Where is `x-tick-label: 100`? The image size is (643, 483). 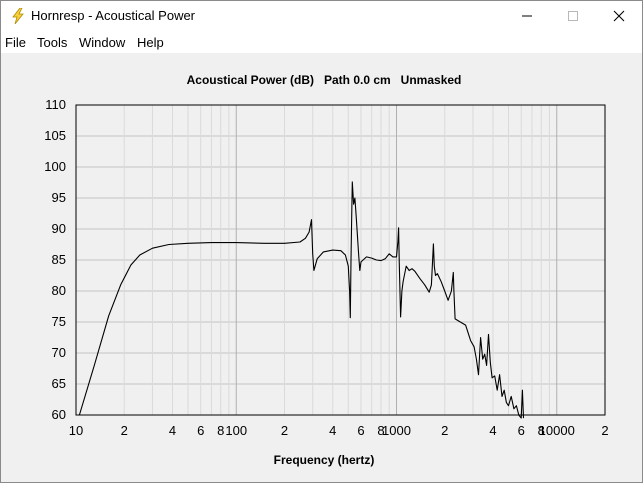
x-tick-label: 100 is located at coordinates (236, 430).